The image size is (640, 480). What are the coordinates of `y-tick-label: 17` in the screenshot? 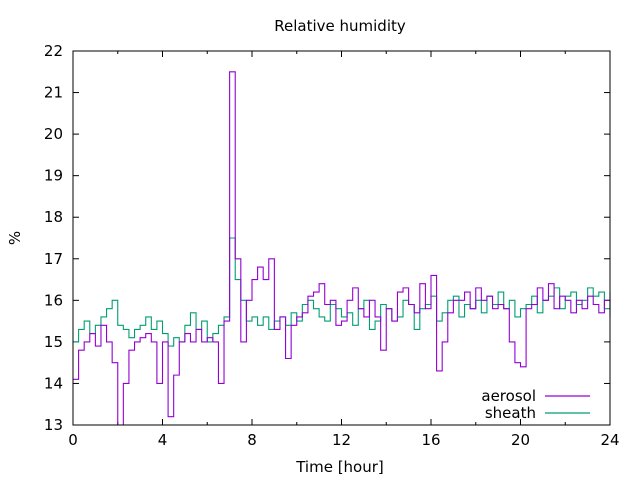 It's located at (53, 259).